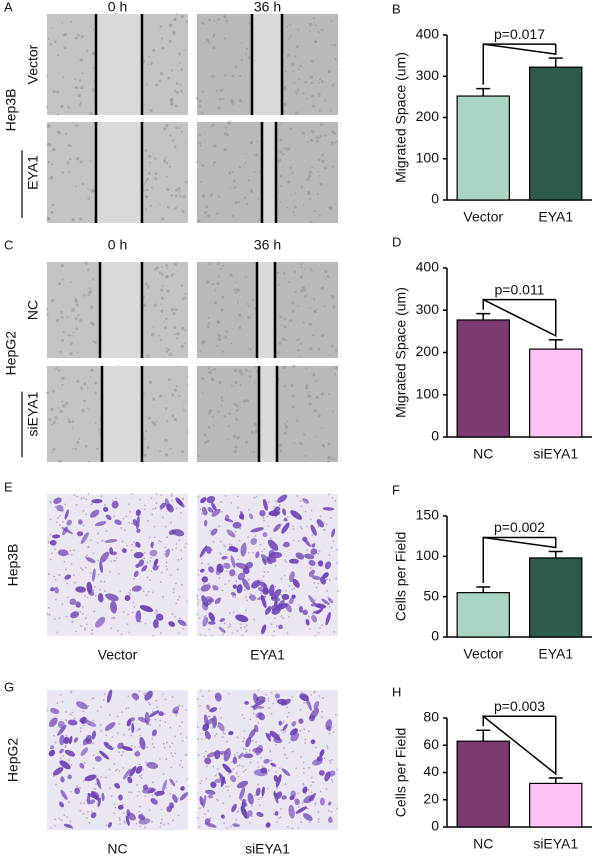  I want to click on significance-bracket, so click(519, 559).